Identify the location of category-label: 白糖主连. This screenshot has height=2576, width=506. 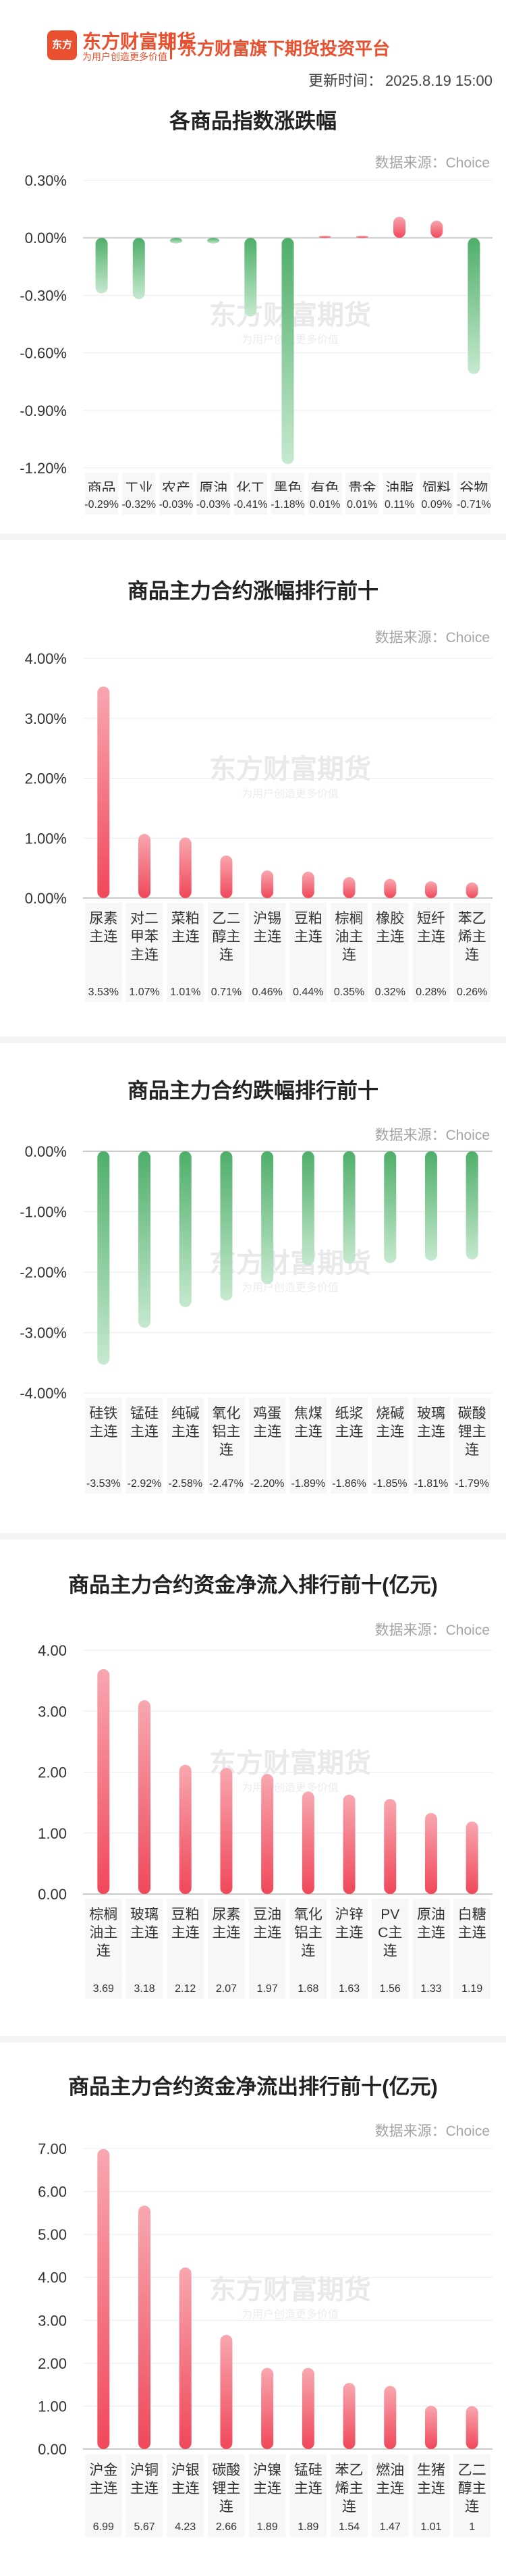
(472, 1924).